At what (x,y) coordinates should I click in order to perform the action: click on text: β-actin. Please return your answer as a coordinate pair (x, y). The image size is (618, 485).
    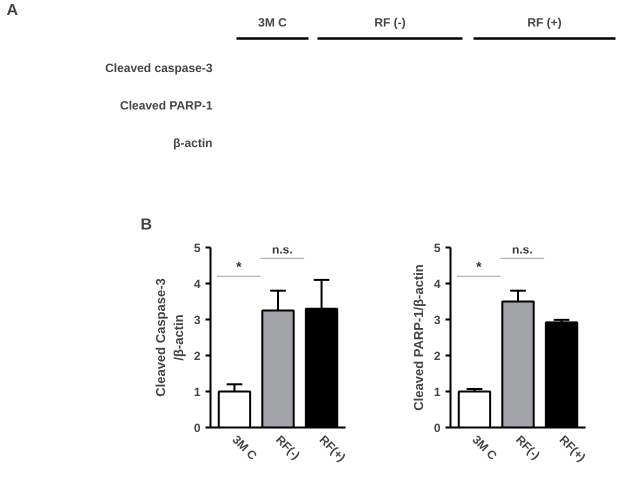
    Looking at the image, I should click on (192, 143).